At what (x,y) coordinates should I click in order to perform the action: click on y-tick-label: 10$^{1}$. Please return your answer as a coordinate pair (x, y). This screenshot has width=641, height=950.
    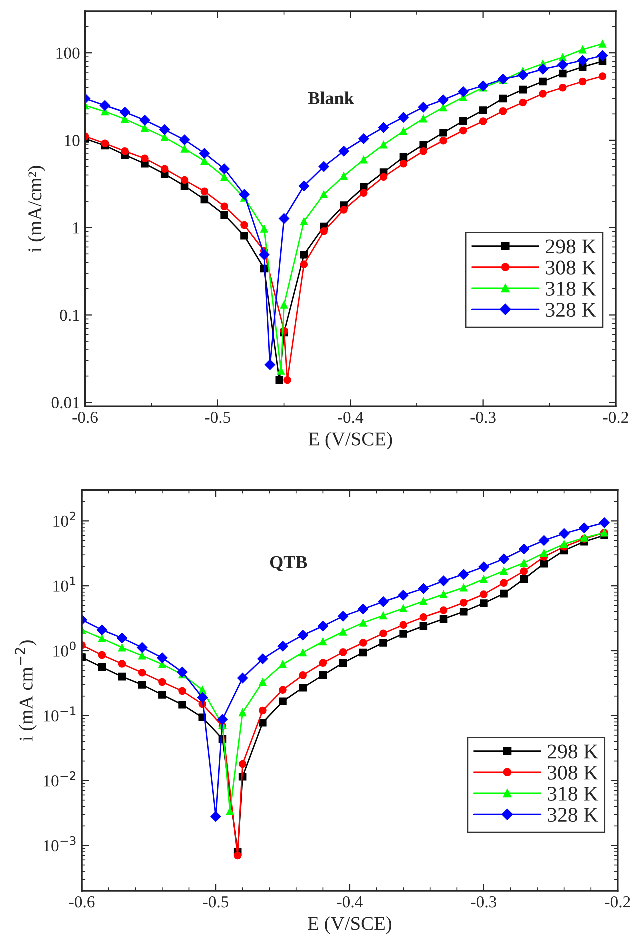
    Looking at the image, I should click on (65, 584).